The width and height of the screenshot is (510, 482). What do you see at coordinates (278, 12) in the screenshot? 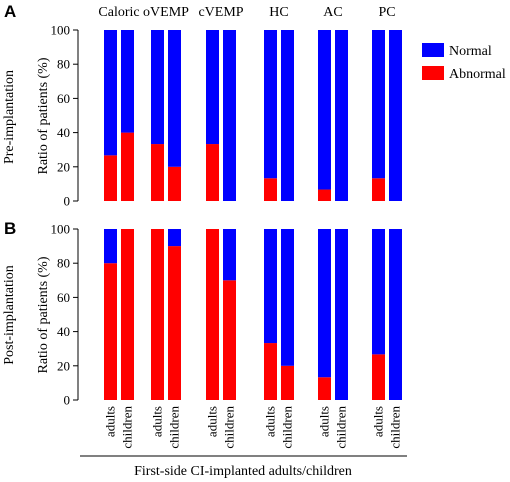
I see `group-label-hc: HC` at bounding box center [278, 12].